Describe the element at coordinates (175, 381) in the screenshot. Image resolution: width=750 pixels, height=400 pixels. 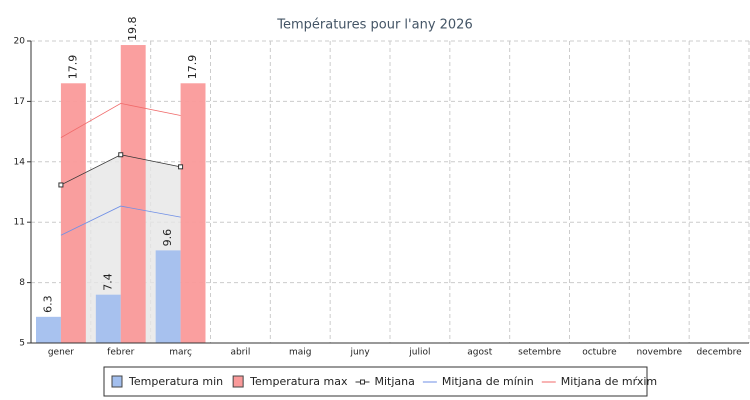
I see `legend-label: Temperatura min` at that location.